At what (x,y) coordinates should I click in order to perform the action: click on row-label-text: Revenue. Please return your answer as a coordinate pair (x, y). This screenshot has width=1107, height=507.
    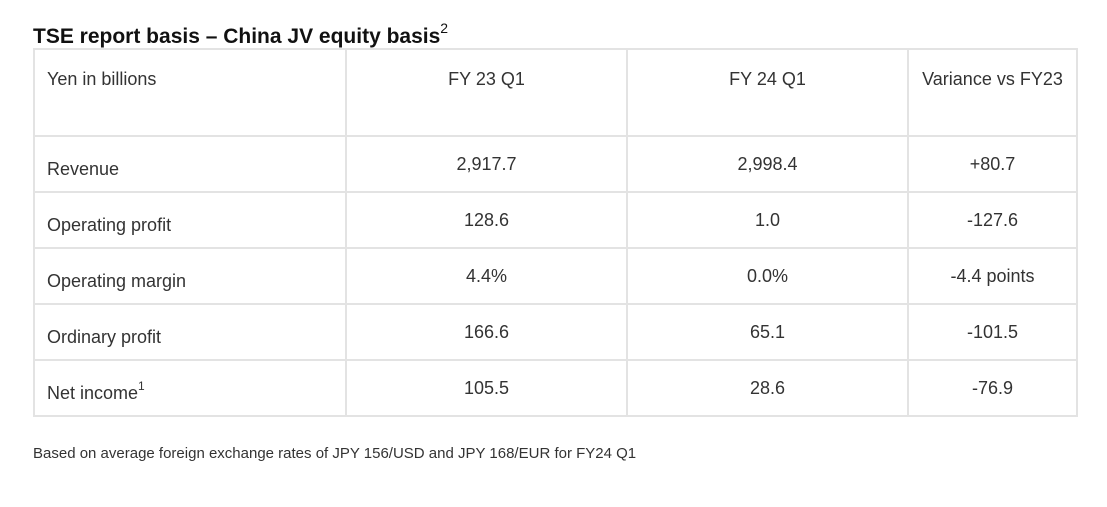
    Looking at the image, I should click on (83, 169).